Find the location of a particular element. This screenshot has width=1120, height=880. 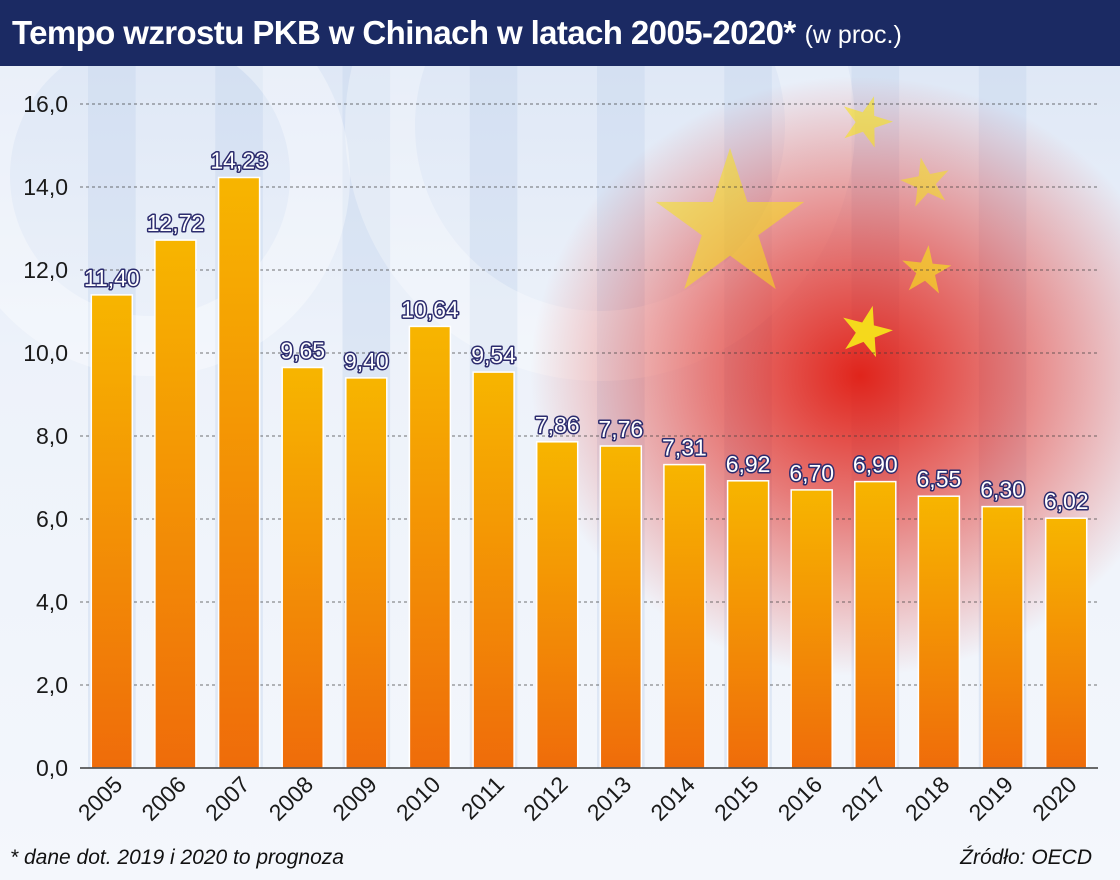

watermark-circle is located at coordinates (175, 221).